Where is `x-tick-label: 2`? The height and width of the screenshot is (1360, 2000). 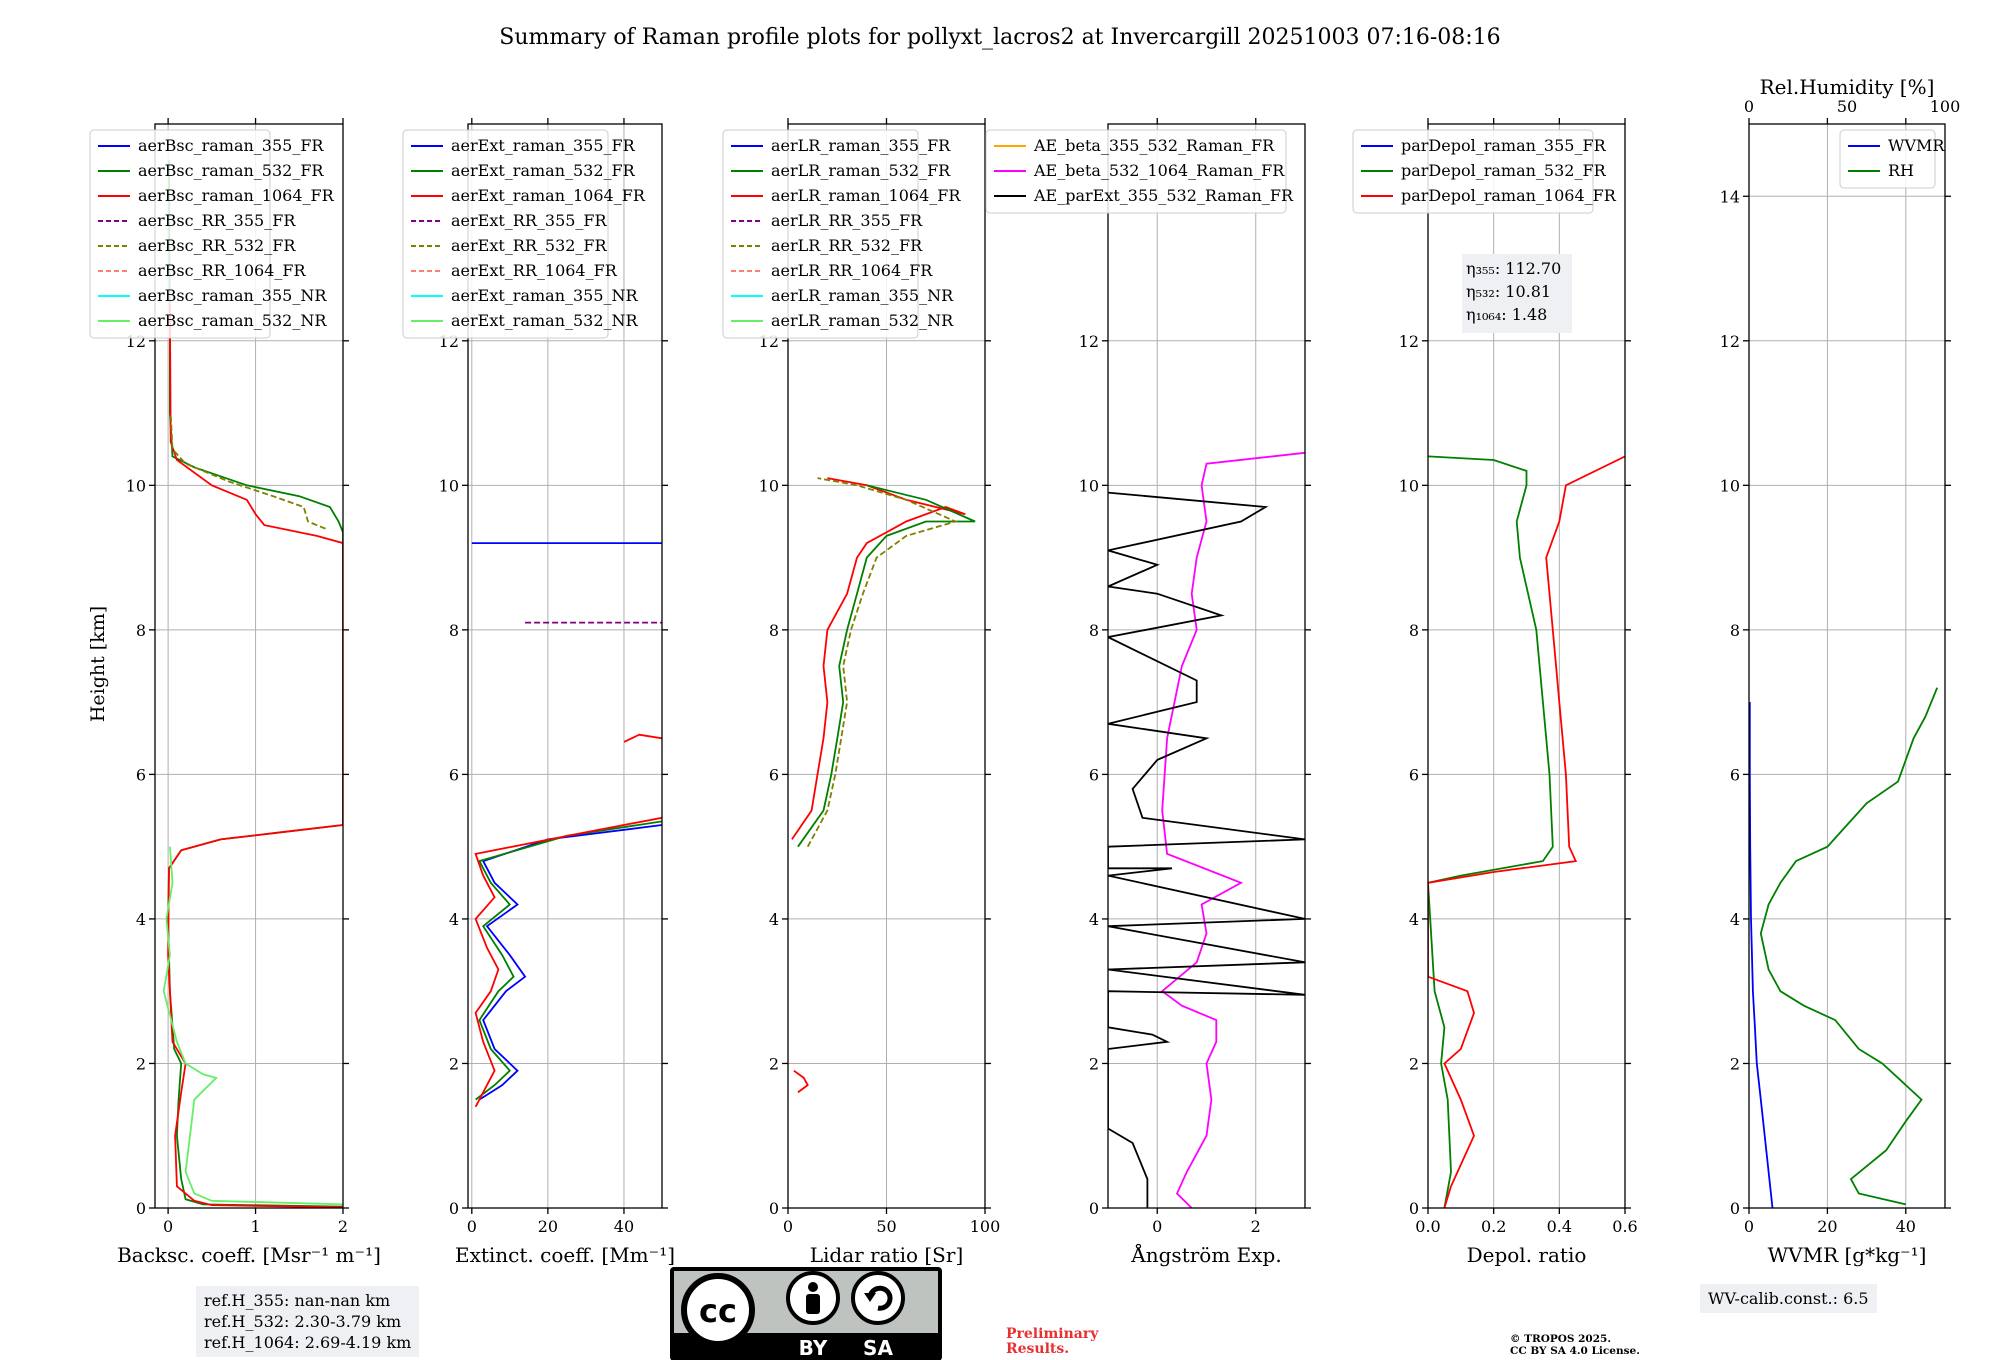 x-tick-label: 2 is located at coordinates (343, 1226).